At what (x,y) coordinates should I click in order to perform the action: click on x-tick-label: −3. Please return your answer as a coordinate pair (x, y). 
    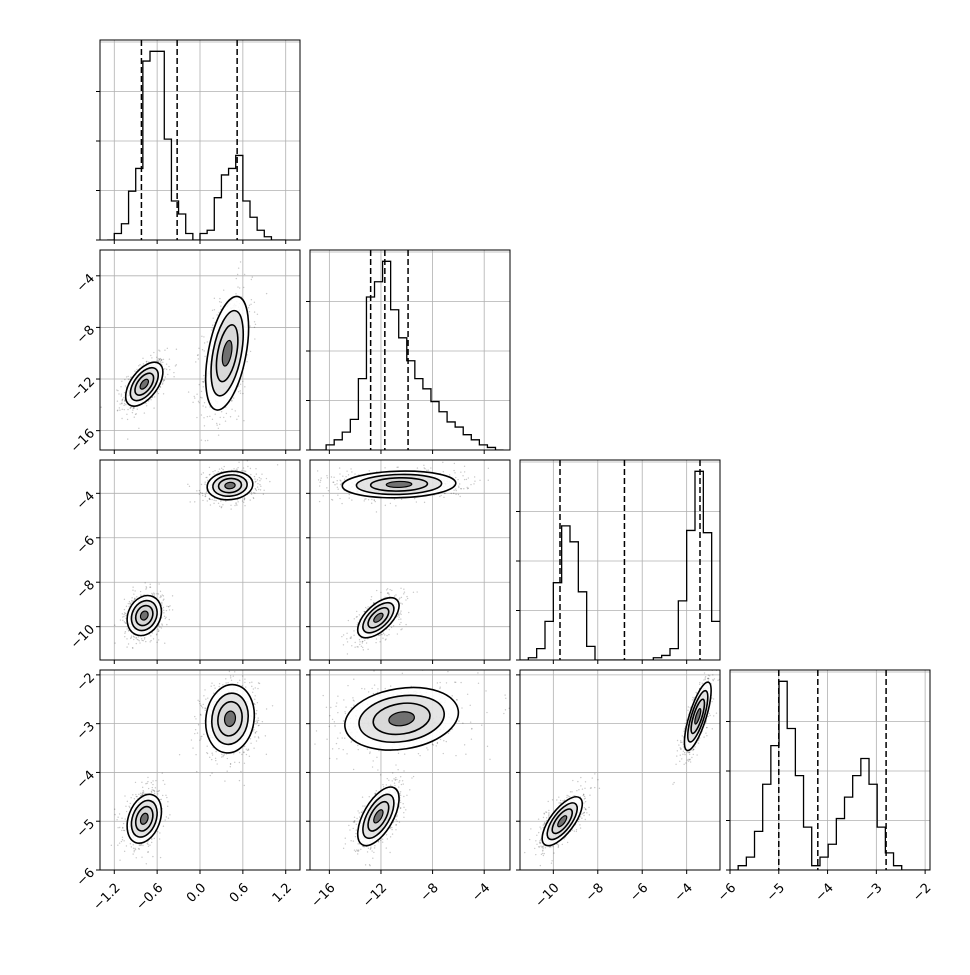
    Looking at the image, I should click on (873, 893).